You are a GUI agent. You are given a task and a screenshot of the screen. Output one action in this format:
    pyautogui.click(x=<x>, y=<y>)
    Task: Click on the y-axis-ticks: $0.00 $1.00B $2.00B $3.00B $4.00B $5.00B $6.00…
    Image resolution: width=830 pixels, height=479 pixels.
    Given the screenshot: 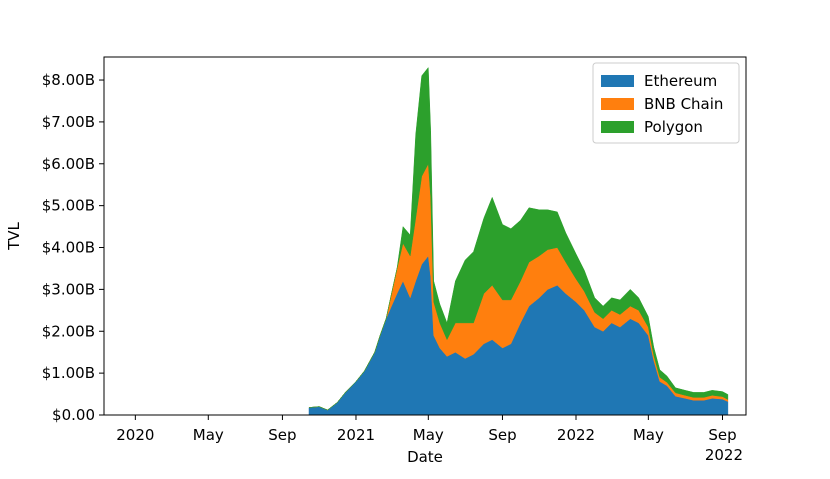 What is the action you would take?
    pyautogui.click(x=73, y=247)
    